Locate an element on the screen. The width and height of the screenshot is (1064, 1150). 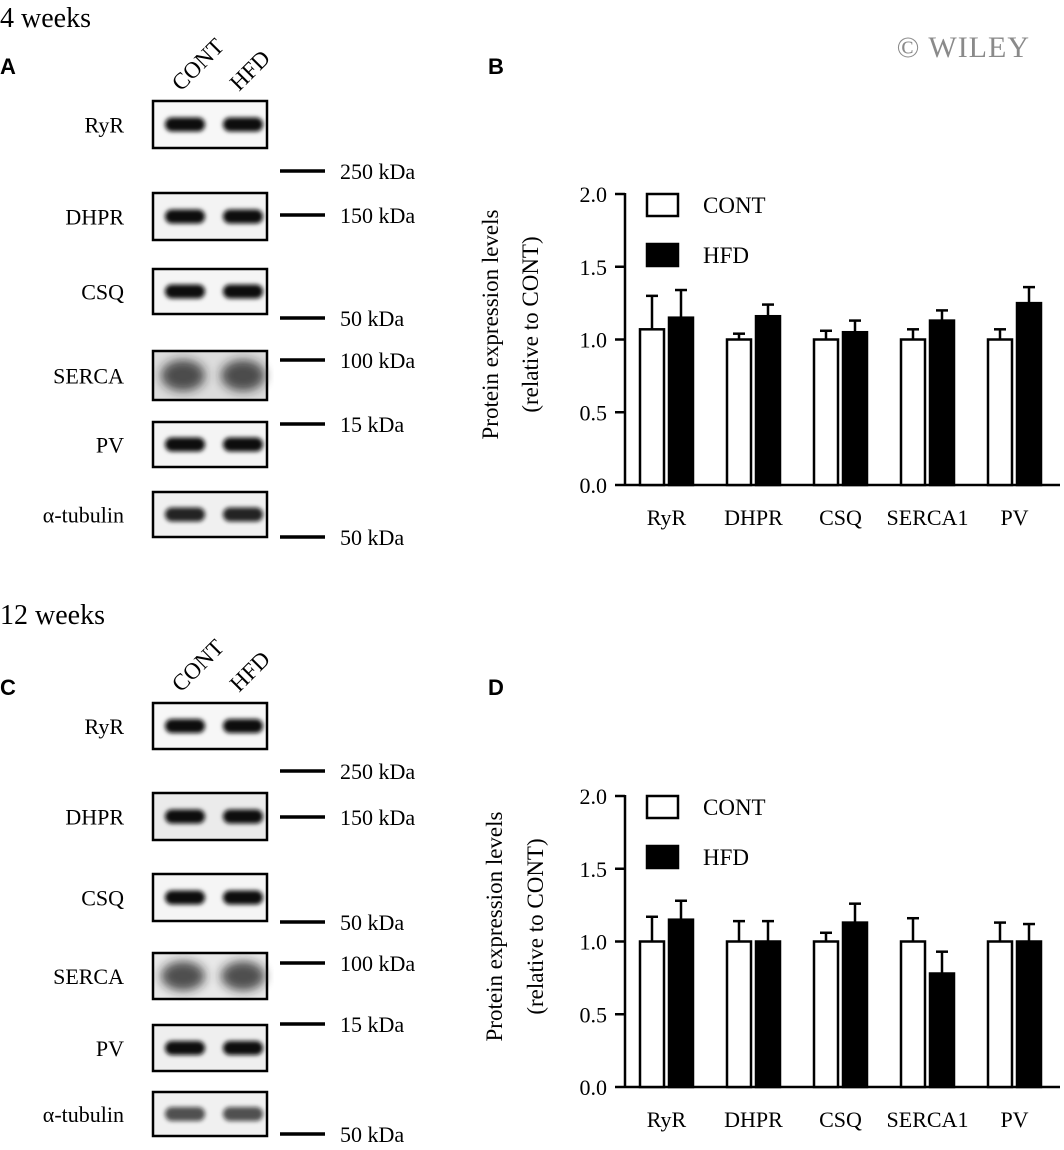
legend-label: CONT is located at coordinates (734, 807).